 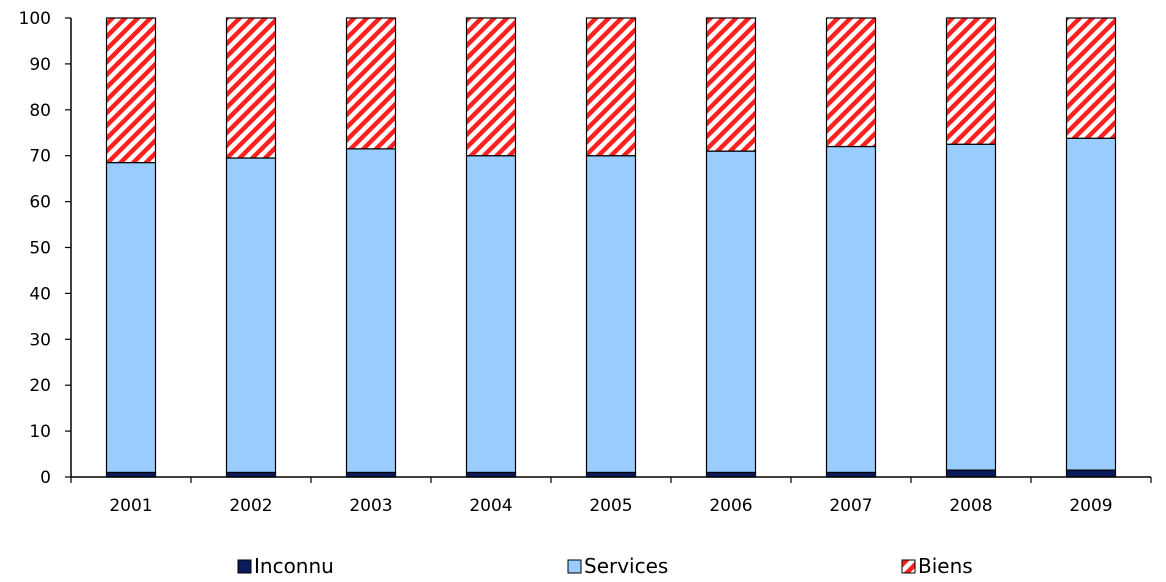 I want to click on bar-segment-biens-2006, so click(x=731, y=84).